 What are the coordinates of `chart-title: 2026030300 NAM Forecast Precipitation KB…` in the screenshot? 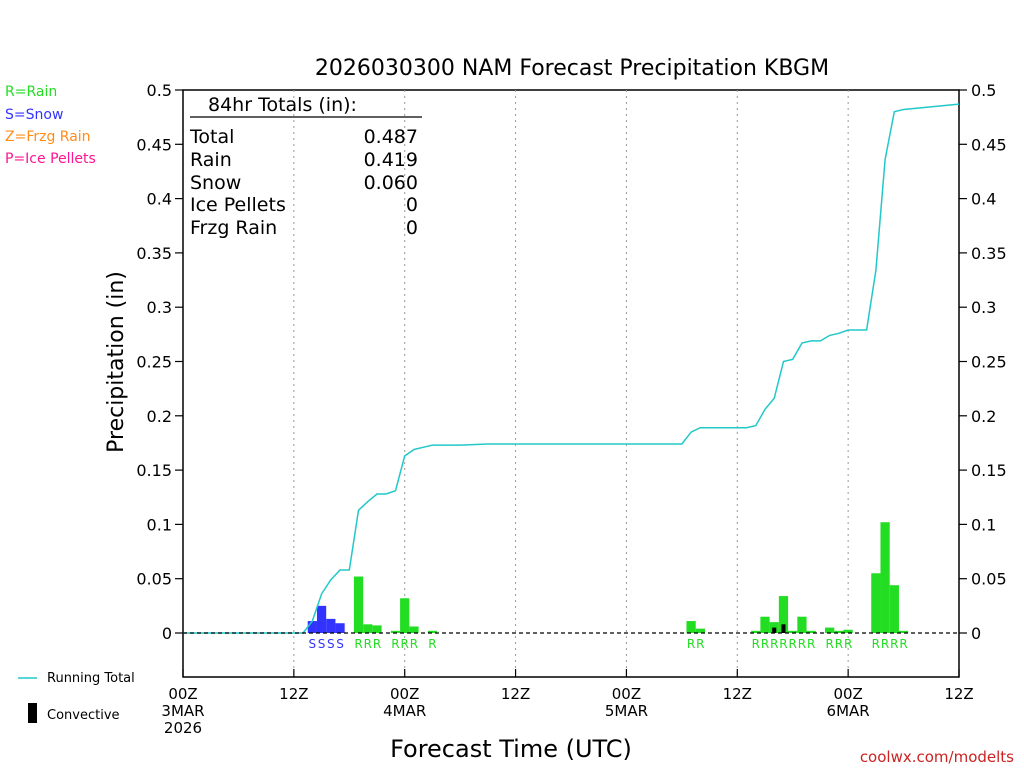 It's located at (572, 68).